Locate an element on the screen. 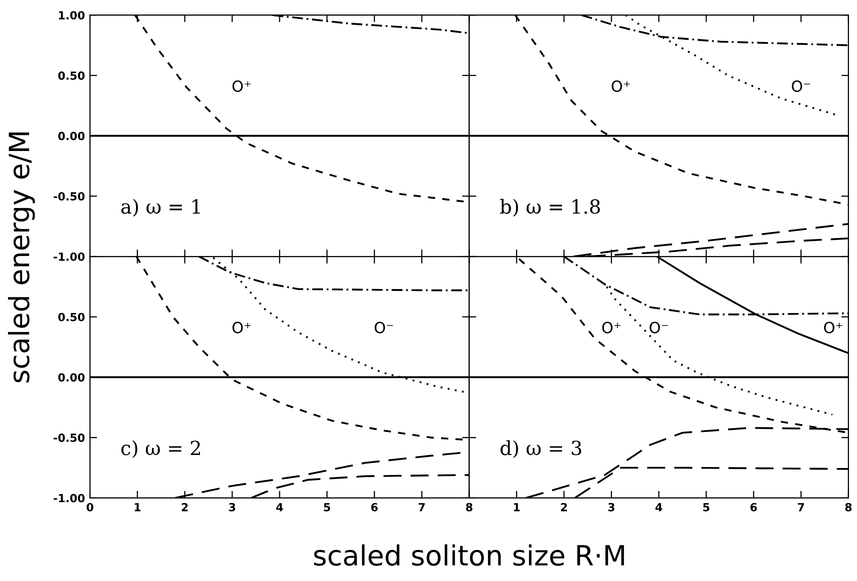  annotation: d) ω = 3 is located at coordinates (541, 449).